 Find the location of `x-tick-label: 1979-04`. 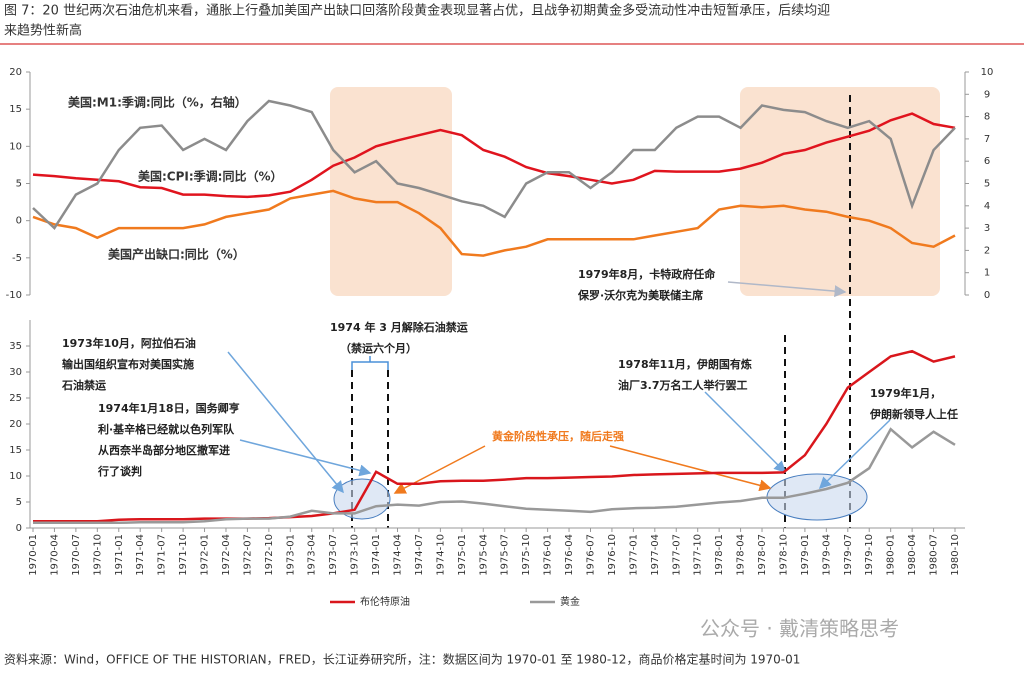

x-tick-label: 1979-04 is located at coordinates (826, 555).